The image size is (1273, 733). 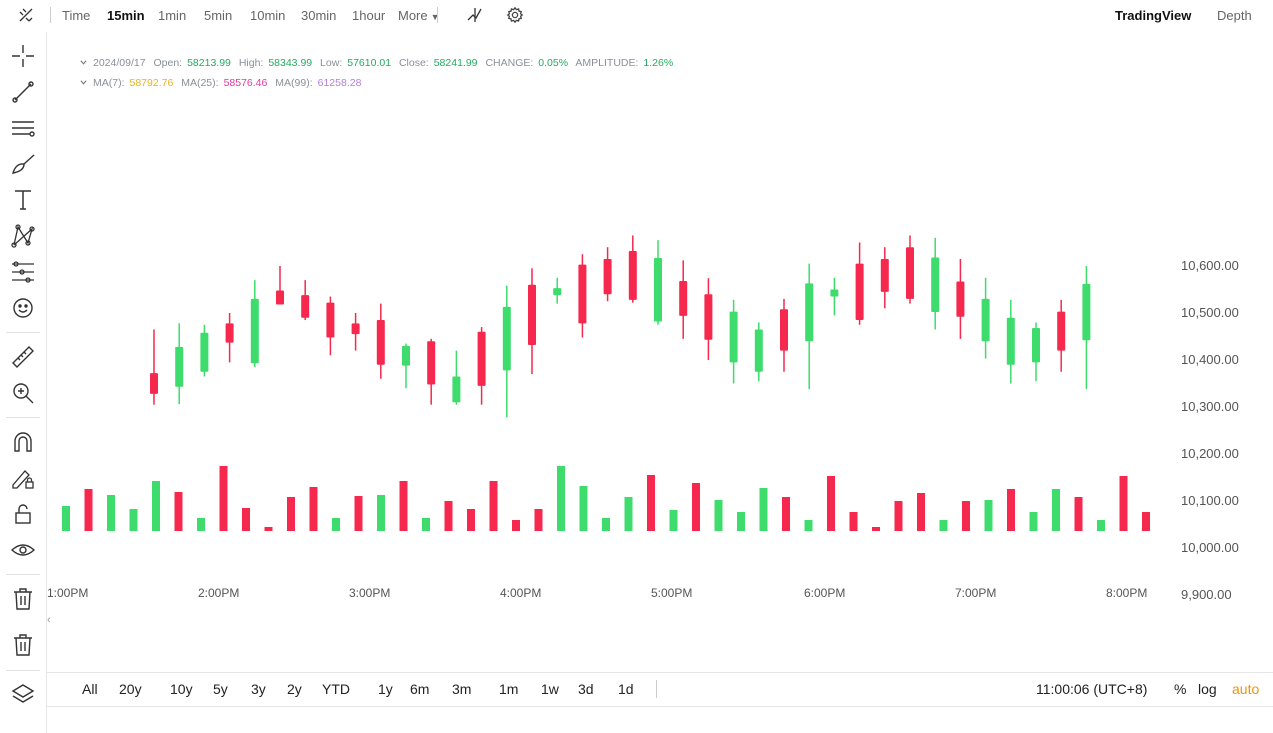 I want to click on brush-icon, so click(x=23, y=164).